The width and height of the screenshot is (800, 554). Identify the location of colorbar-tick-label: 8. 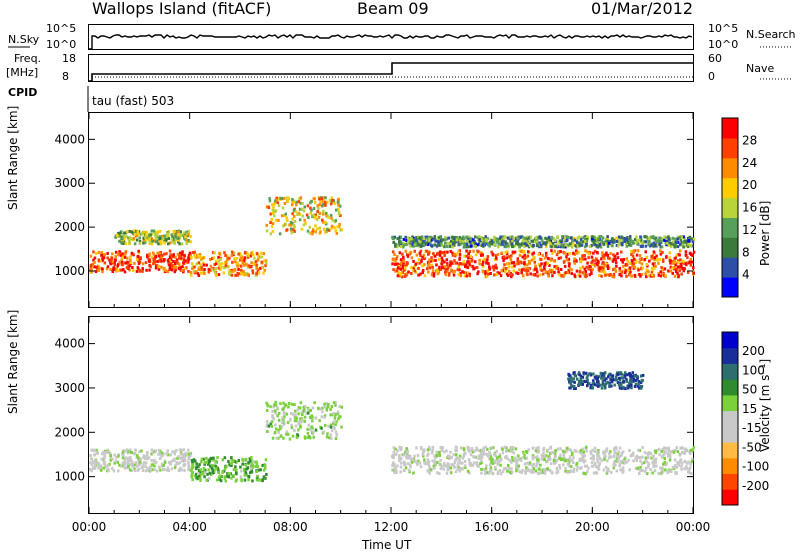
(746, 252).